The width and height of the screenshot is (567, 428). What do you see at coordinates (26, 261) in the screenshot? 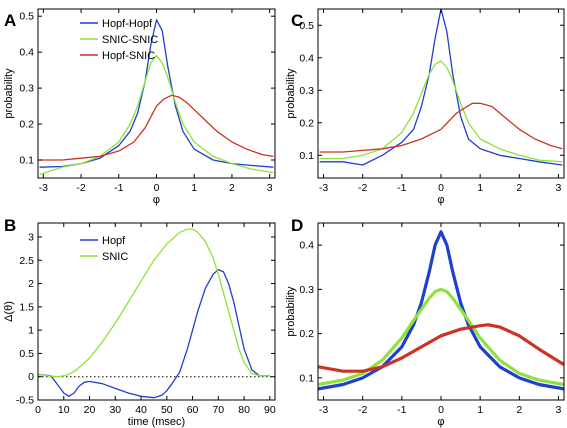
I see `y-tick-label: 2.5` at bounding box center [26, 261].